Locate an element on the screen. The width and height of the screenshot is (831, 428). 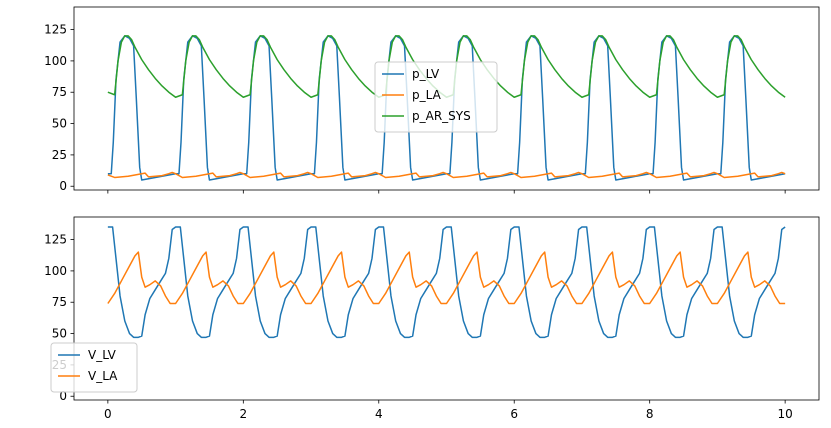
legend-label: p_AR_SYS is located at coordinates (441, 116).